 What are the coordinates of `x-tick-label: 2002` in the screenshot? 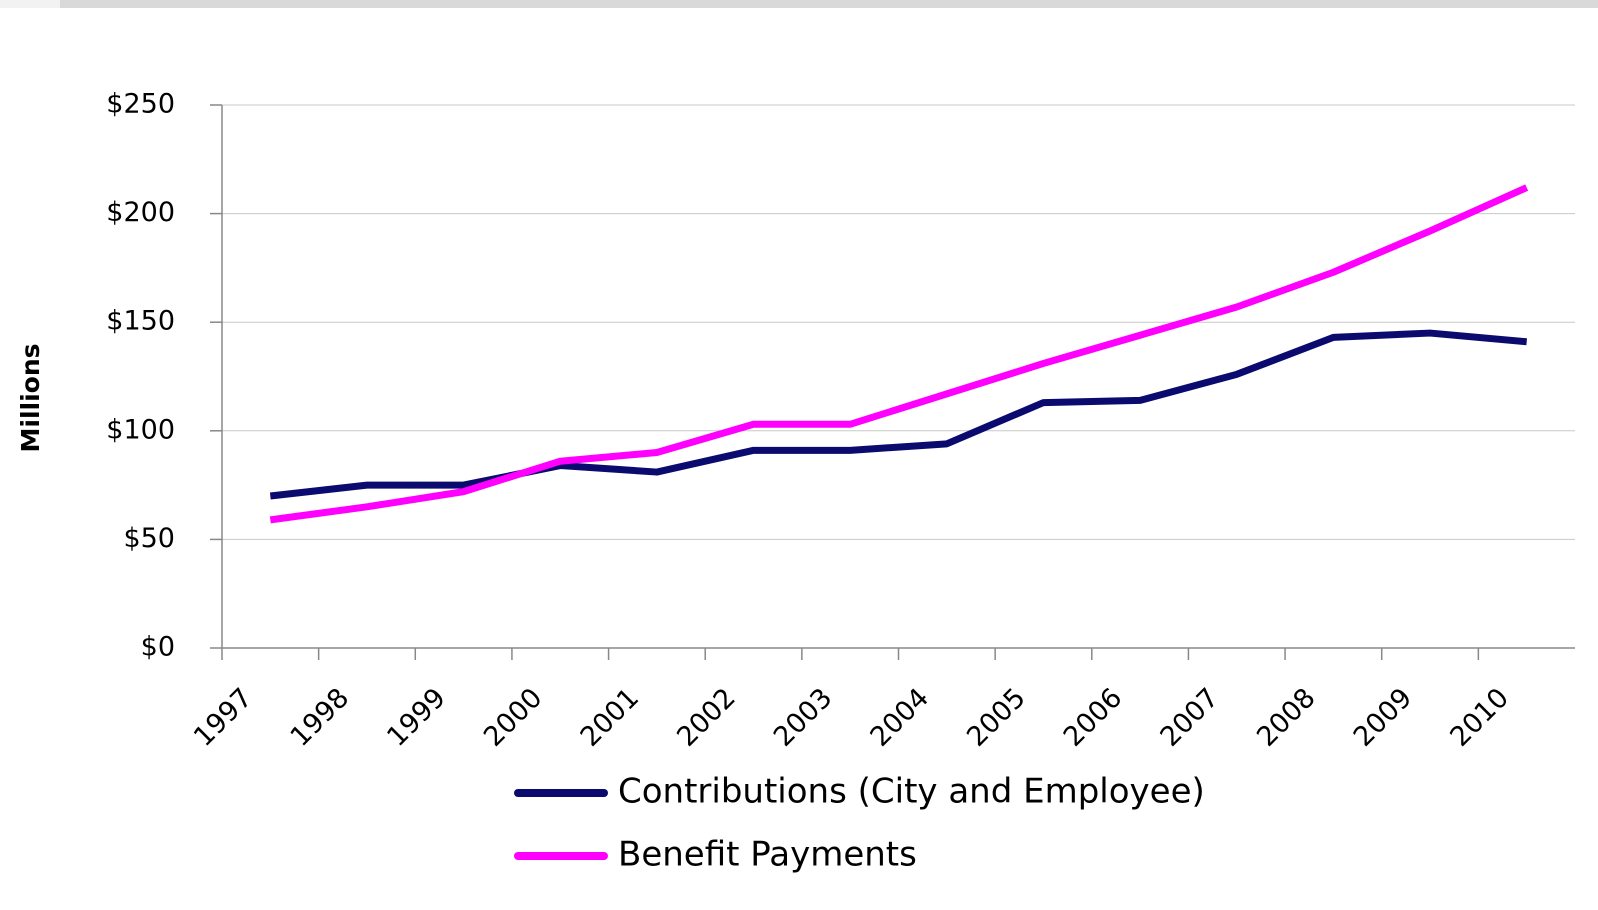 It's located at (706, 717).